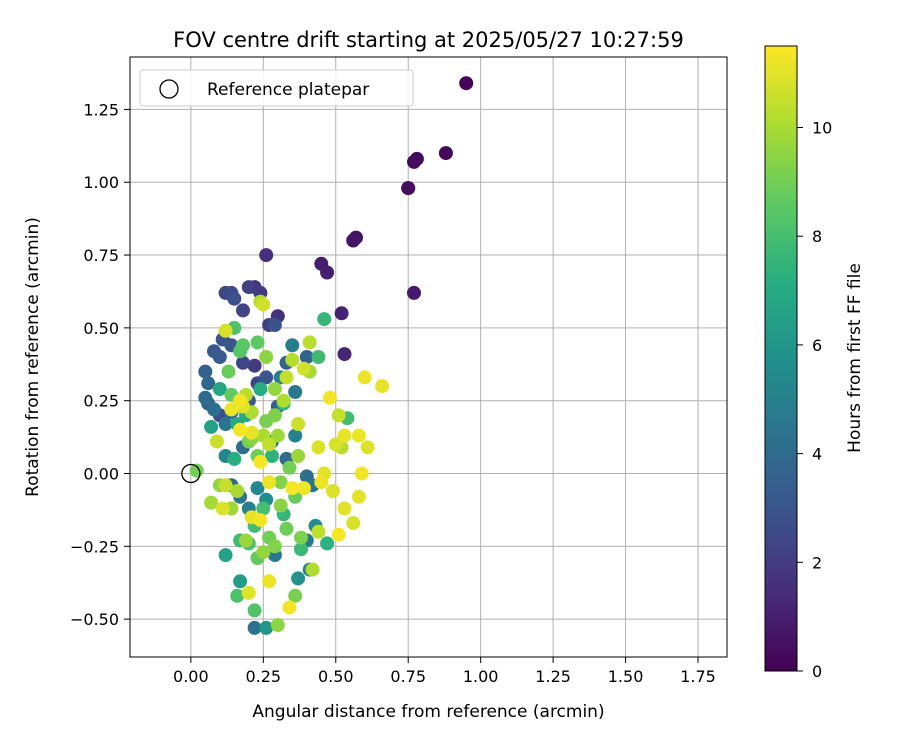 The image size is (900, 750). What do you see at coordinates (428, 712) in the screenshot?
I see `x-axis-label: Angular distance from reference (arcmin)` at bounding box center [428, 712].